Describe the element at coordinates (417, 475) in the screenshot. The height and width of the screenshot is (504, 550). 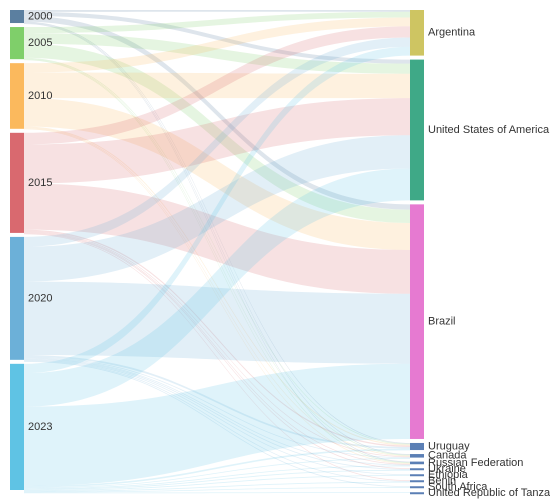
I see `node-ethiopia` at that location.